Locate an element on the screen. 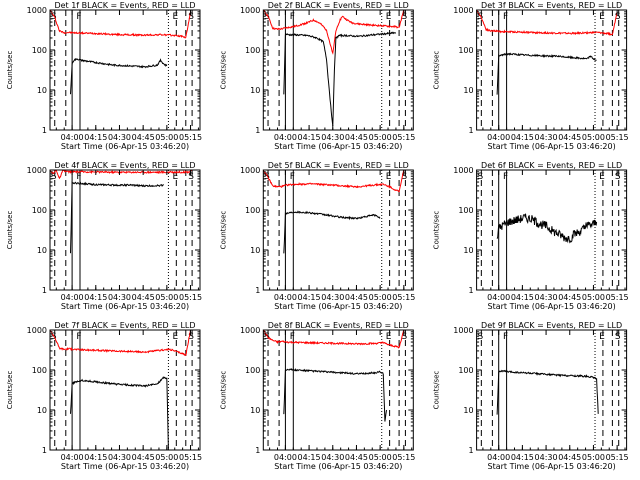 This screenshot has width=640, height=480. panel-title: Det 2f BLACK = Events, RED = LLD is located at coordinates (338, 5).